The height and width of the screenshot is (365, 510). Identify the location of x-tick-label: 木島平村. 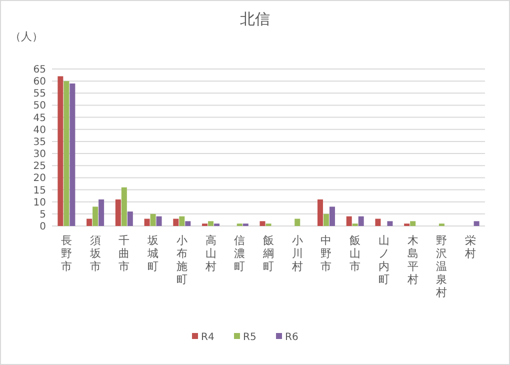
(412, 260).